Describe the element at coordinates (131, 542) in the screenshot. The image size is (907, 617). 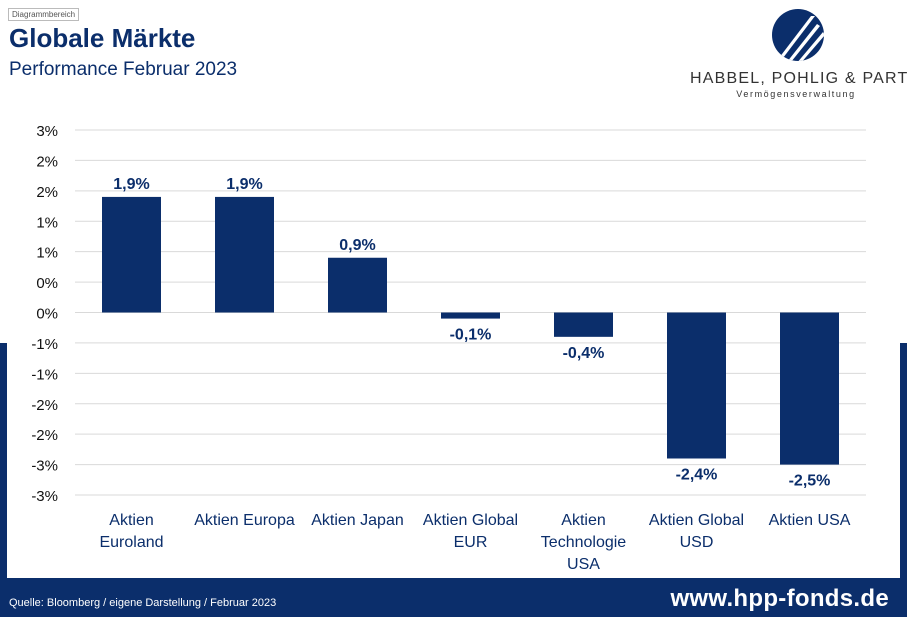
I see `x-category-label-line: Euroland` at that location.